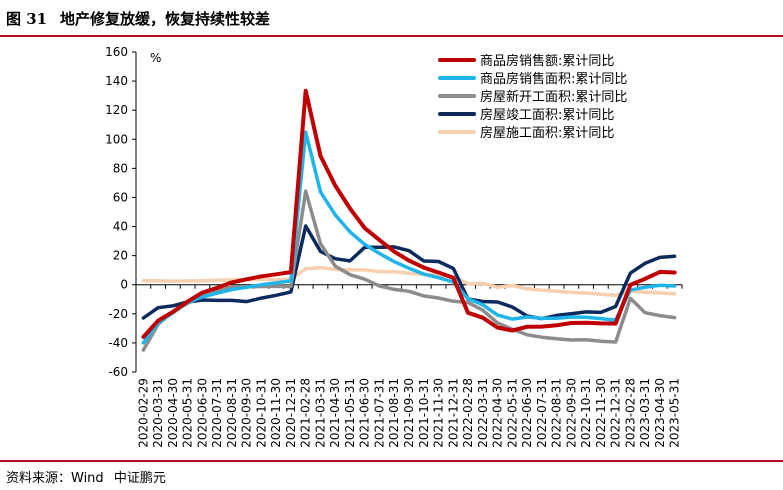  Describe the element at coordinates (27, 19) in the screenshot. I see `figure-number: 图 31` at that location.